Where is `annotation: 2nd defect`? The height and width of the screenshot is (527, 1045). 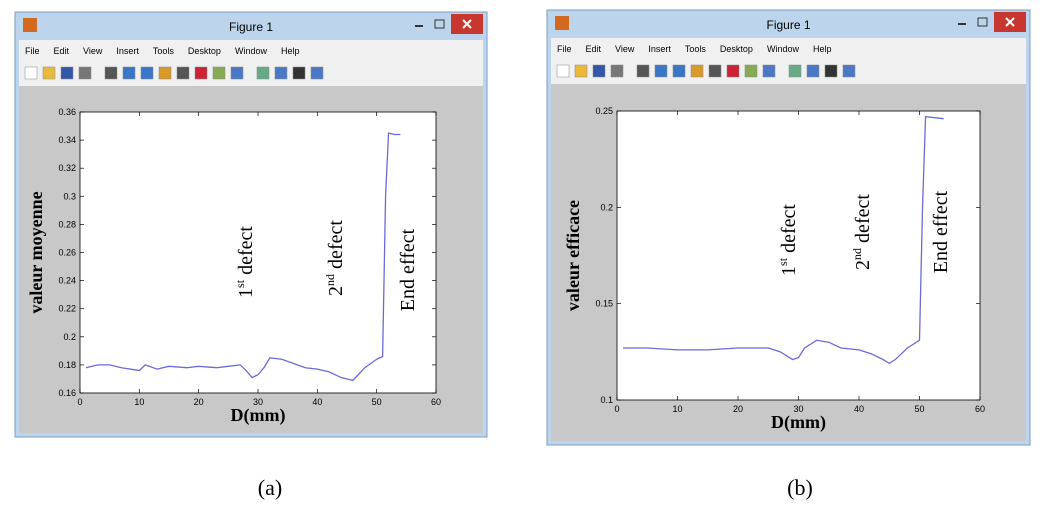 annotation: 2nd defect is located at coordinates (862, 232).